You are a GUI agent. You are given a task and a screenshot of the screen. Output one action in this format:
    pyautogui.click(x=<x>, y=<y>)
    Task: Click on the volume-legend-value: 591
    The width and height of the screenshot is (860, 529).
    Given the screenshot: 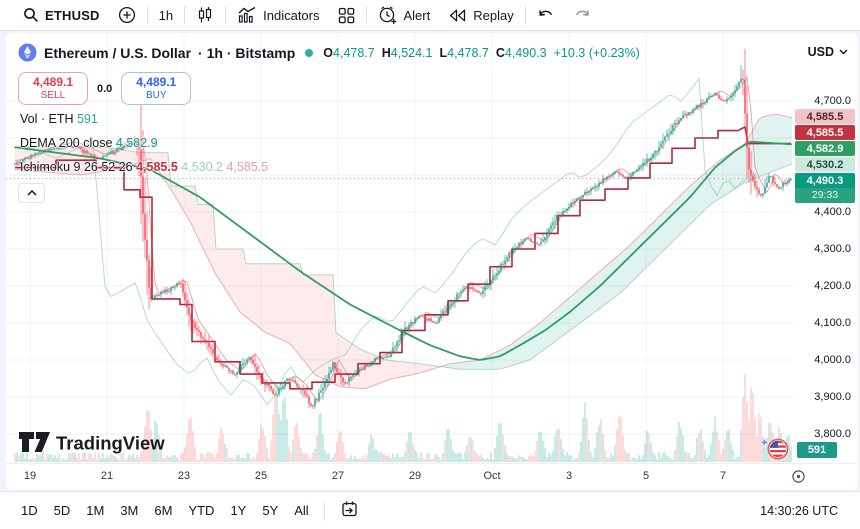 What is the action you would take?
    pyautogui.click(x=87, y=119)
    